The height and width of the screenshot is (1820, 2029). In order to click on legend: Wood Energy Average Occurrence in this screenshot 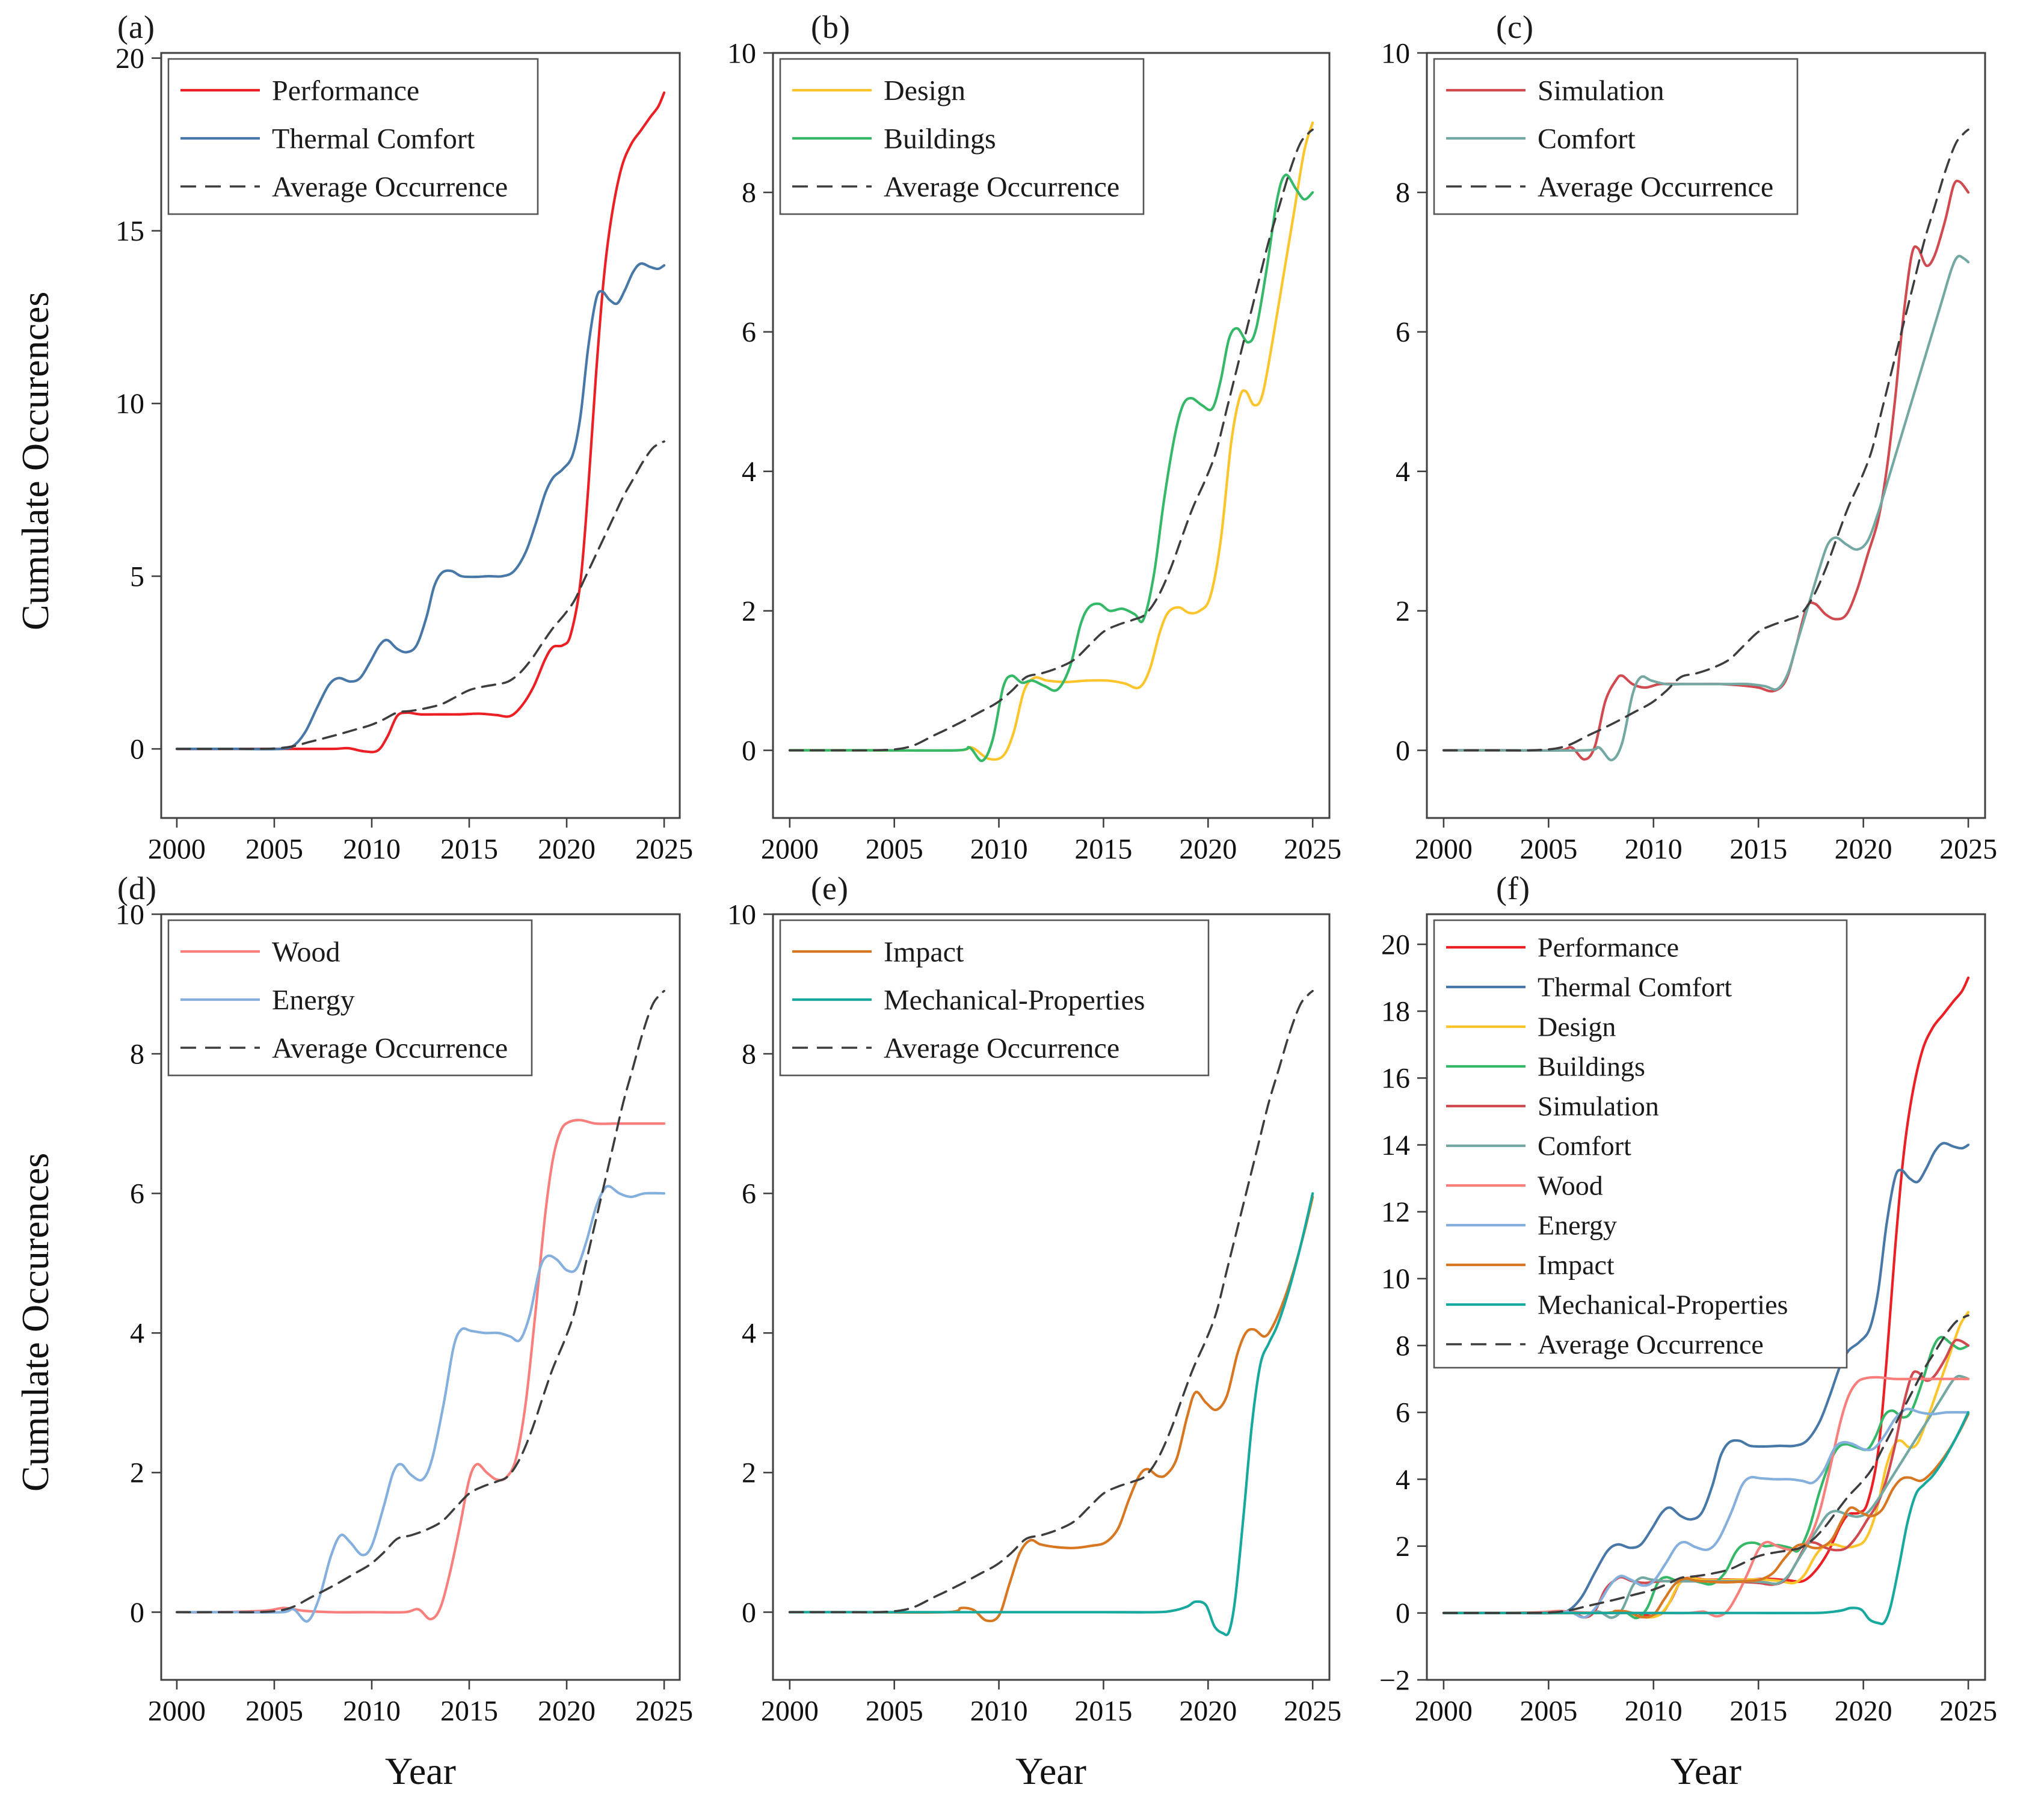, I will do `click(350, 998)`.